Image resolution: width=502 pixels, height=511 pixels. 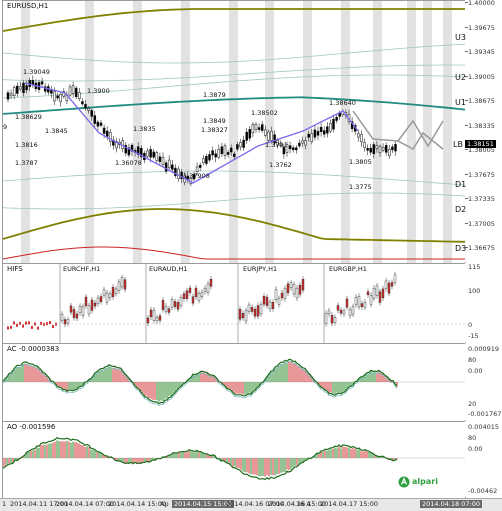 What do you see at coordinates (26, 145) in the screenshot?
I see `price-annotation: 1.3816` at bounding box center [26, 145].